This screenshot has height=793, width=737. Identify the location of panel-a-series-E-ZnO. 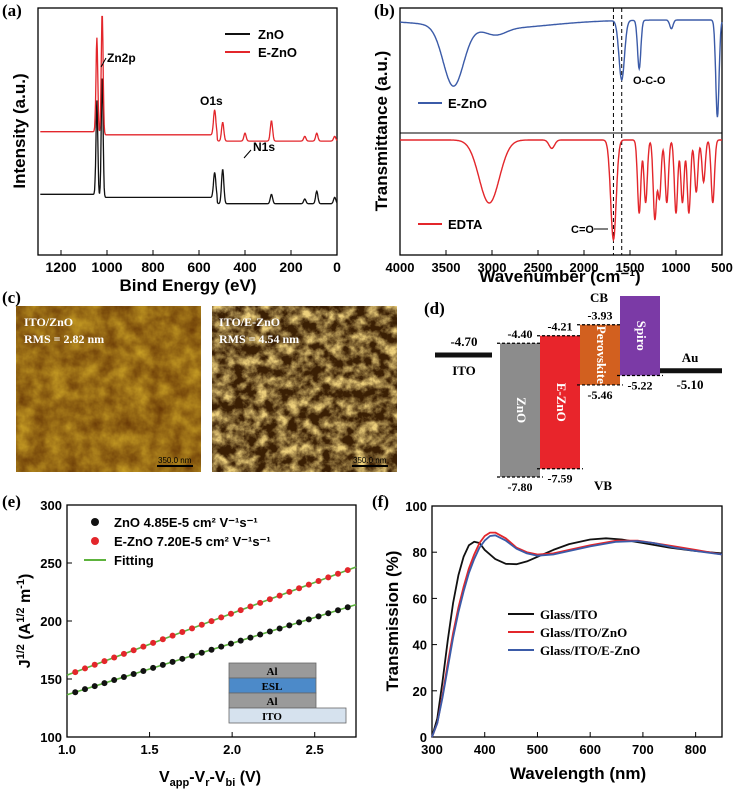
(189, 78).